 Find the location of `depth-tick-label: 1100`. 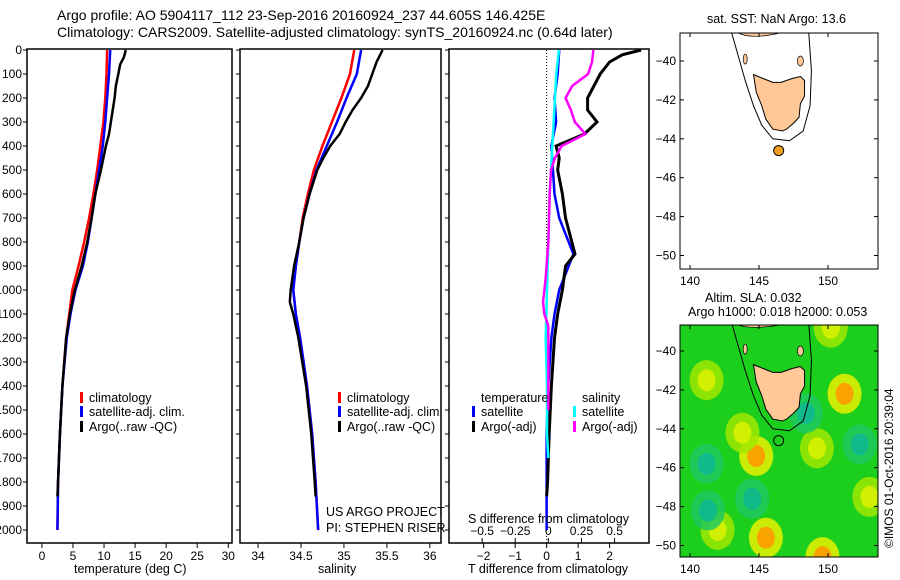

depth-tick-label: 1100 is located at coordinates (11, 314).